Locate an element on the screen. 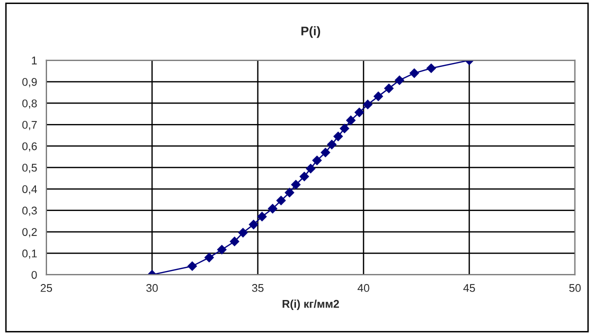 Image resolution: width=594 pixels, height=335 pixels. x-tick-label: 25 is located at coordinates (46, 288).